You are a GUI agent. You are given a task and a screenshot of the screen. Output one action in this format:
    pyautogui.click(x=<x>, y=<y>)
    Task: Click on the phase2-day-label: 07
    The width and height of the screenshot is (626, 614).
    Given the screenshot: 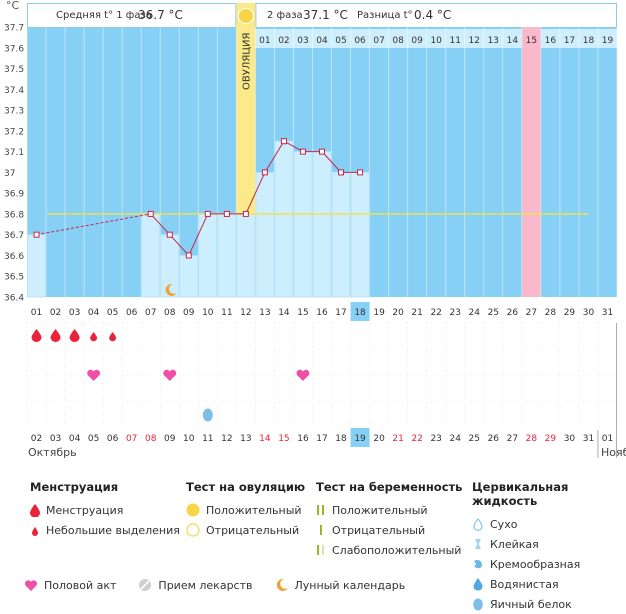 What is the action you would take?
    pyautogui.click(x=378, y=41)
    